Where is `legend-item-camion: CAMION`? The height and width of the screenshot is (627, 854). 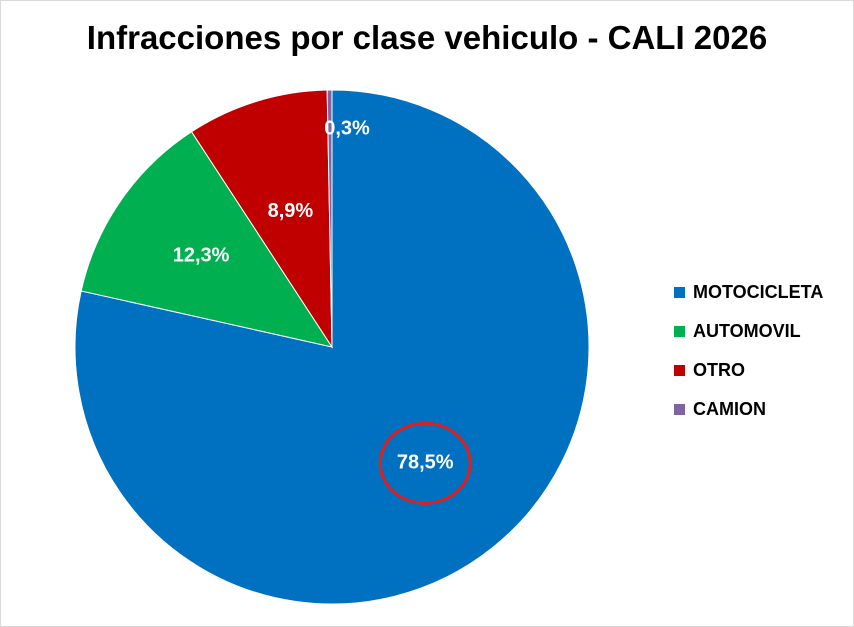
legend-item-camion: CAMION is located at coordinates (748, 409).